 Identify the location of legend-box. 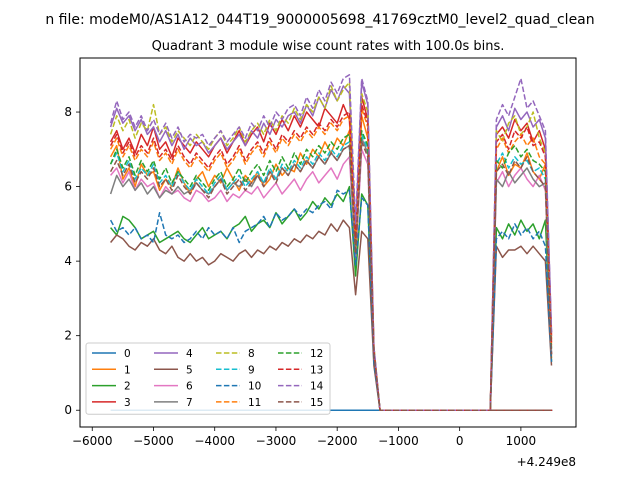
(208, 378).